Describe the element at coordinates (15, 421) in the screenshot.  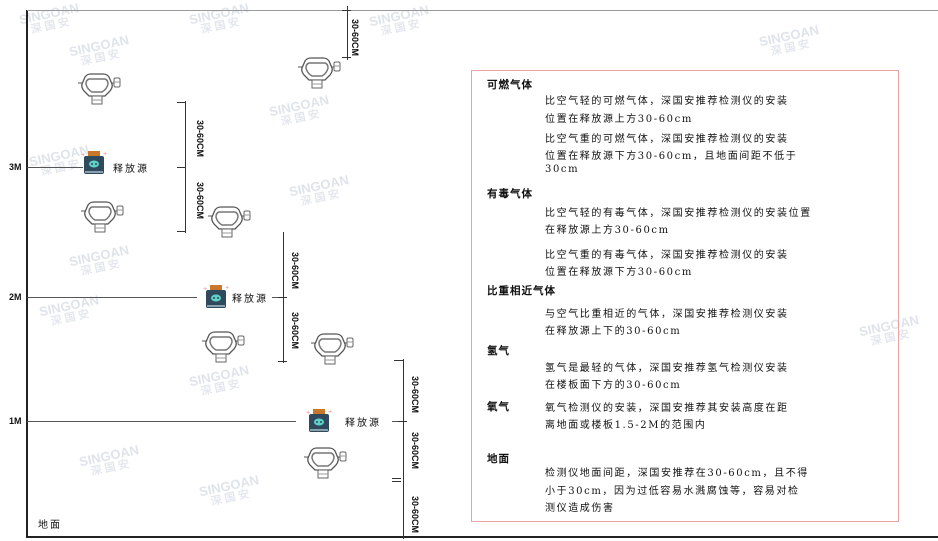
I see `level-1m-label: 1M` at that location.